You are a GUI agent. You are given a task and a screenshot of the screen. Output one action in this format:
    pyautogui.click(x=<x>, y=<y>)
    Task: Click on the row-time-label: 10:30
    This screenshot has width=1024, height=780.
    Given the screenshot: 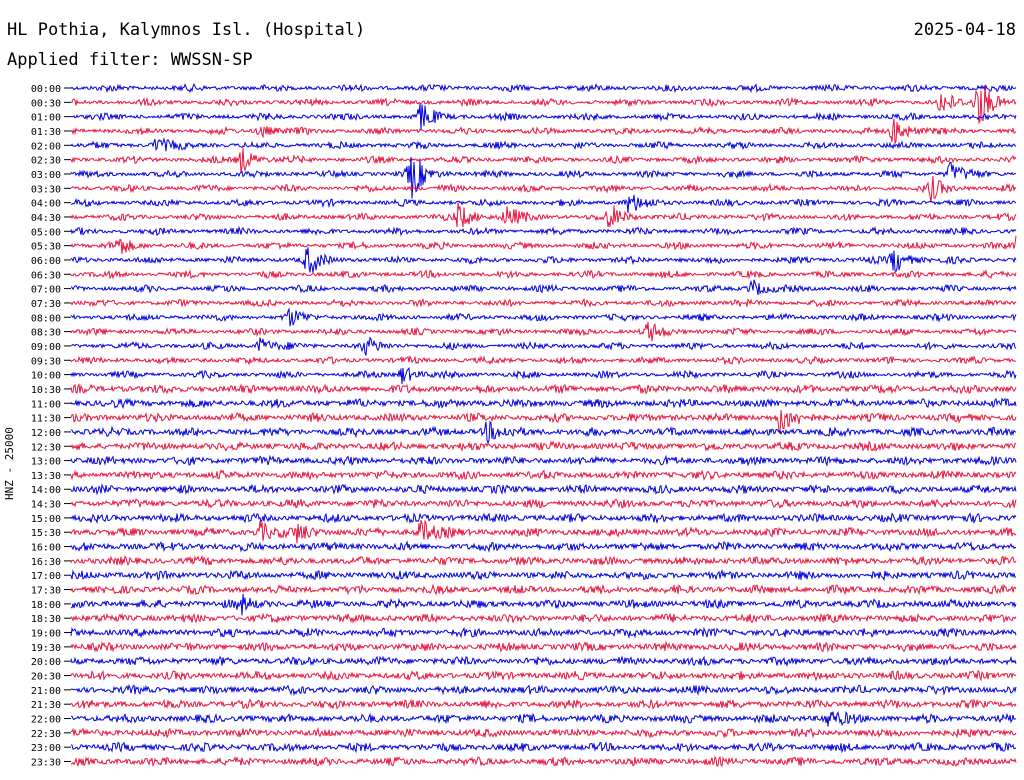 What is the action you would take?
    pyautogui.click(x=46, y=390)
    